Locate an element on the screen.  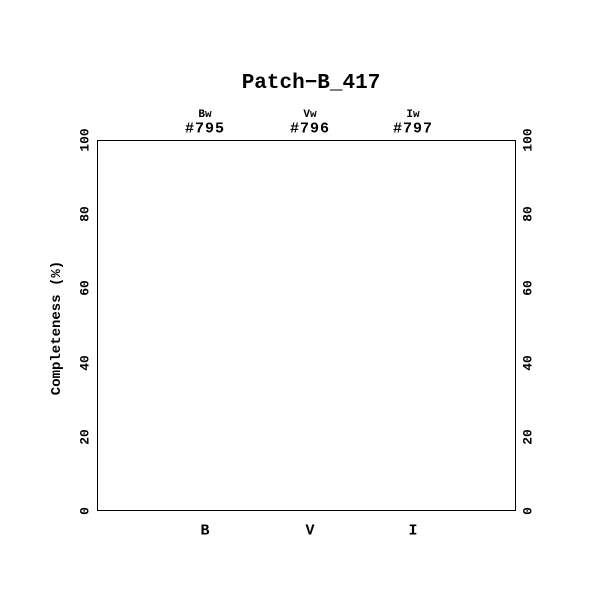
top-band-label: Iw is located at coordinates (413, 115).